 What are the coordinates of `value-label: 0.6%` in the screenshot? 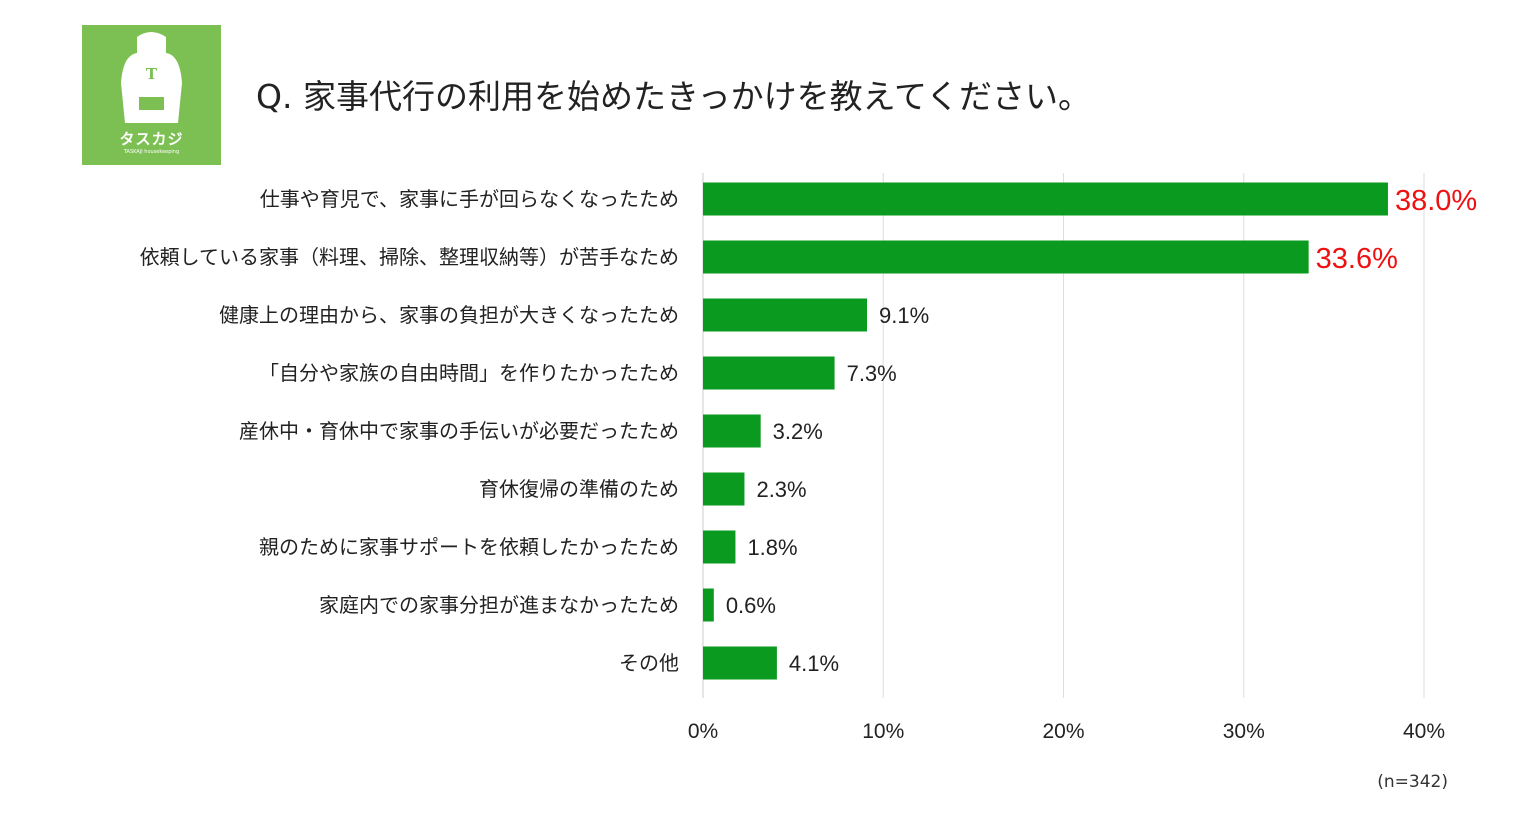 It's located at (751, 605).